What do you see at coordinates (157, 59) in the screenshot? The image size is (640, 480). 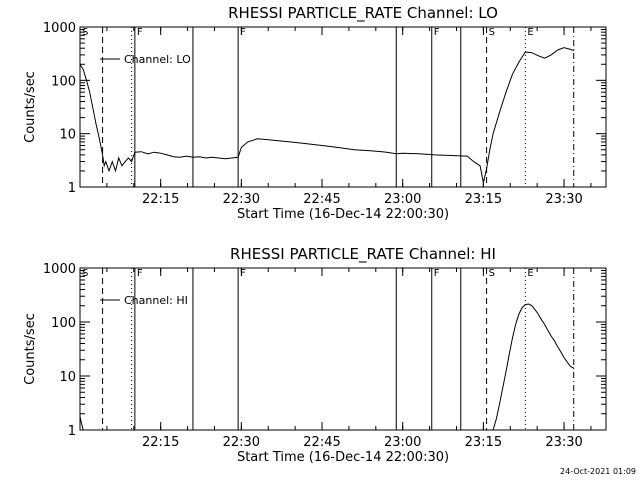 I see `legend-label: Channel: LO` at bounding box center [157, 59].